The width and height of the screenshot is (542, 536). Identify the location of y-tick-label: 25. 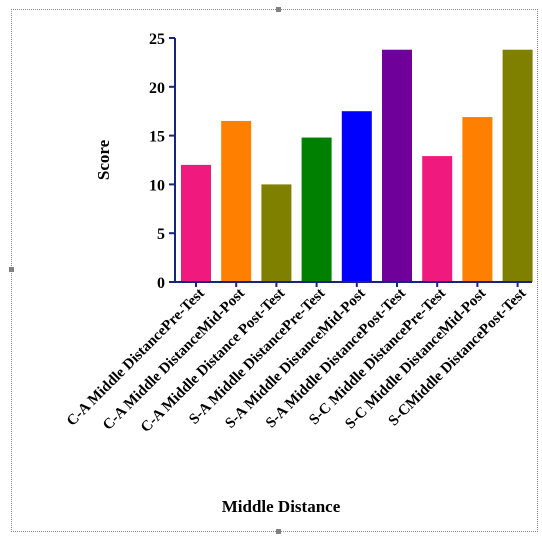
(157, 39).